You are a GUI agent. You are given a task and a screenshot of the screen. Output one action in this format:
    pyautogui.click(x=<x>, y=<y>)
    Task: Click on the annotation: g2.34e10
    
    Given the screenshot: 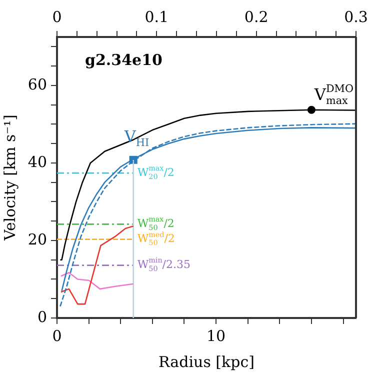 What is the action you would take?
    pyautogui.click(x=123, y=59)
    